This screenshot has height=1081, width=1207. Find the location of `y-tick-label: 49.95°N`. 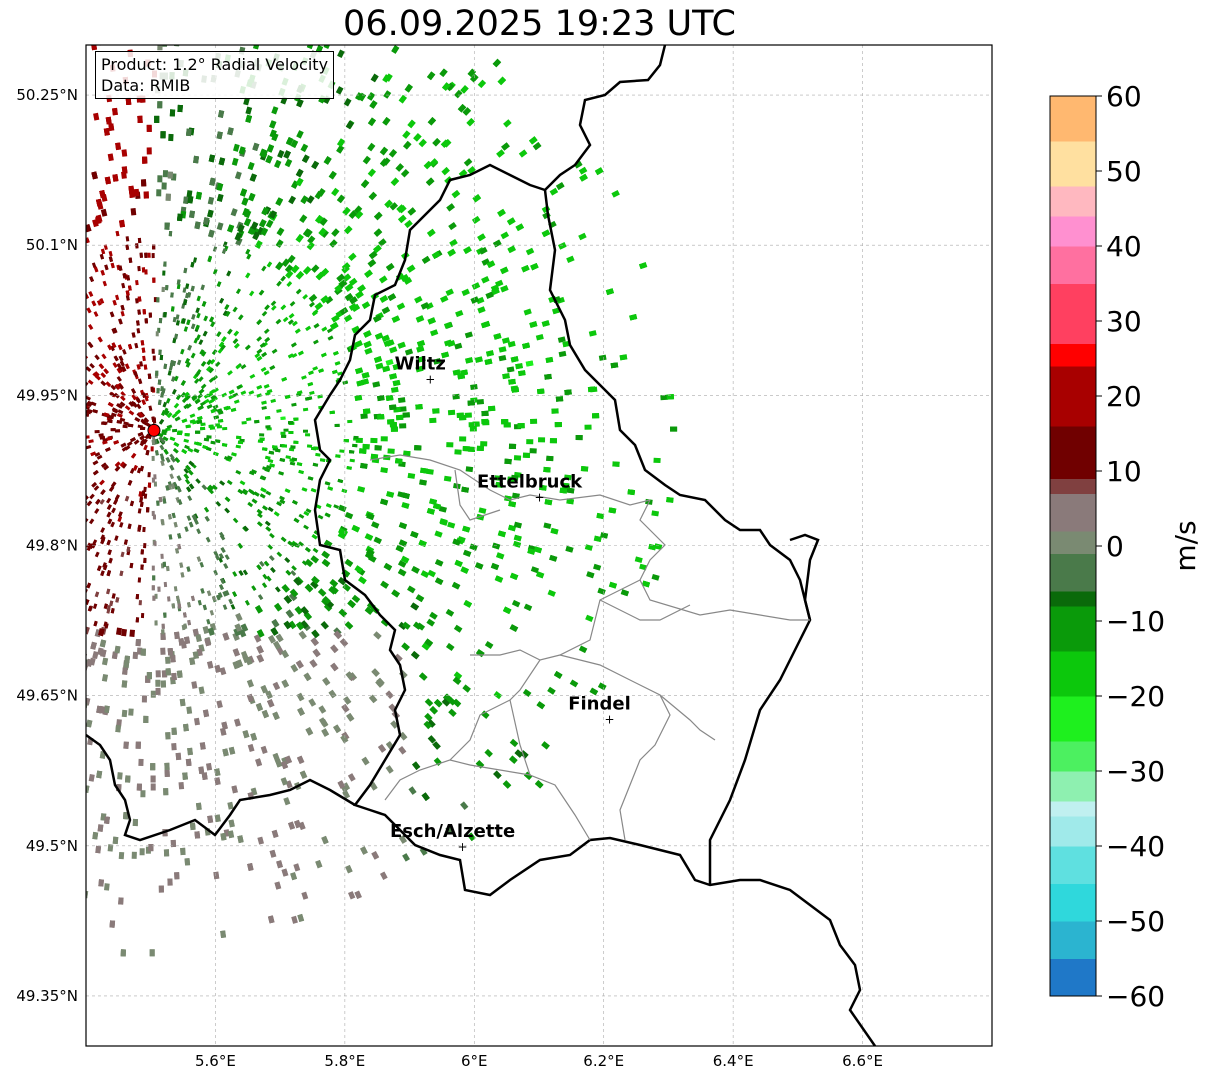

y-tick-label: 49.95°N is located at coordinates (47, 395).